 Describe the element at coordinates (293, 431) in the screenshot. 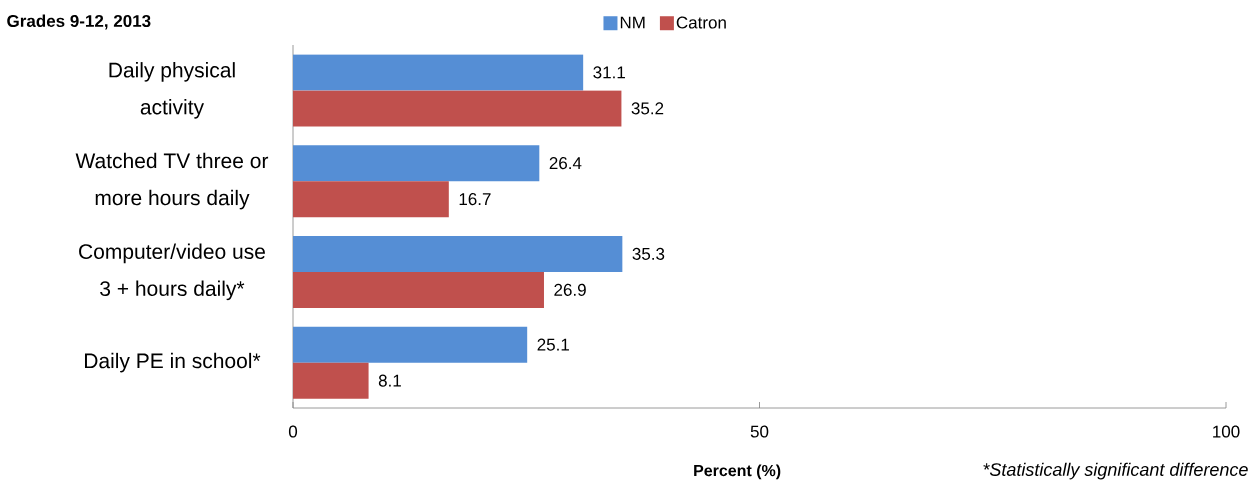

I see `x-tick-label: 0` at that location.